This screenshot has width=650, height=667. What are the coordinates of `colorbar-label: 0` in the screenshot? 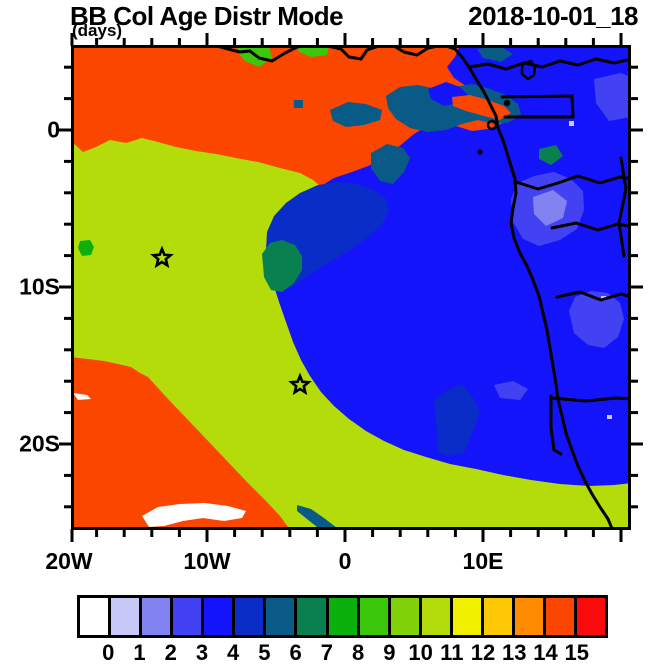 It's located at (108, 652).